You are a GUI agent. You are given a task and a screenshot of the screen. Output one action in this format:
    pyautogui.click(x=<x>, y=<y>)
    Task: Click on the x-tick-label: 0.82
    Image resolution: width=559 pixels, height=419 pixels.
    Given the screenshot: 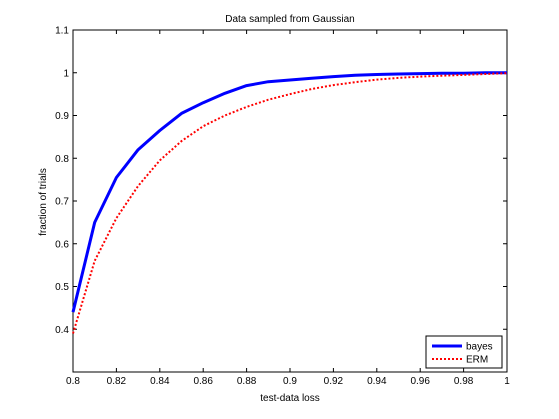 What is the action you would take?
    pyautogui.click(x=117, y=381)
    